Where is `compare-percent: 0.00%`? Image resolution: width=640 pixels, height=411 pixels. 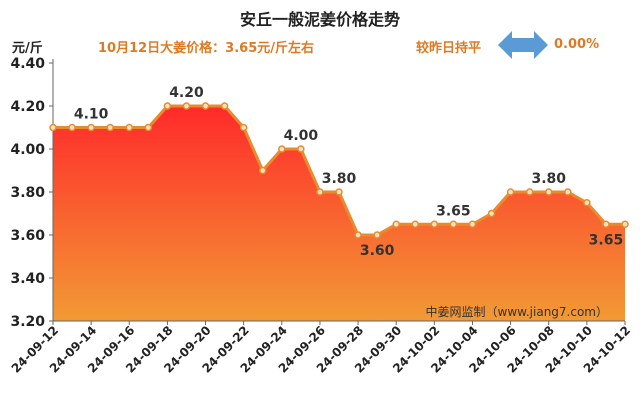
compare-percent: 0.00% is located at coordinates (577, 44).